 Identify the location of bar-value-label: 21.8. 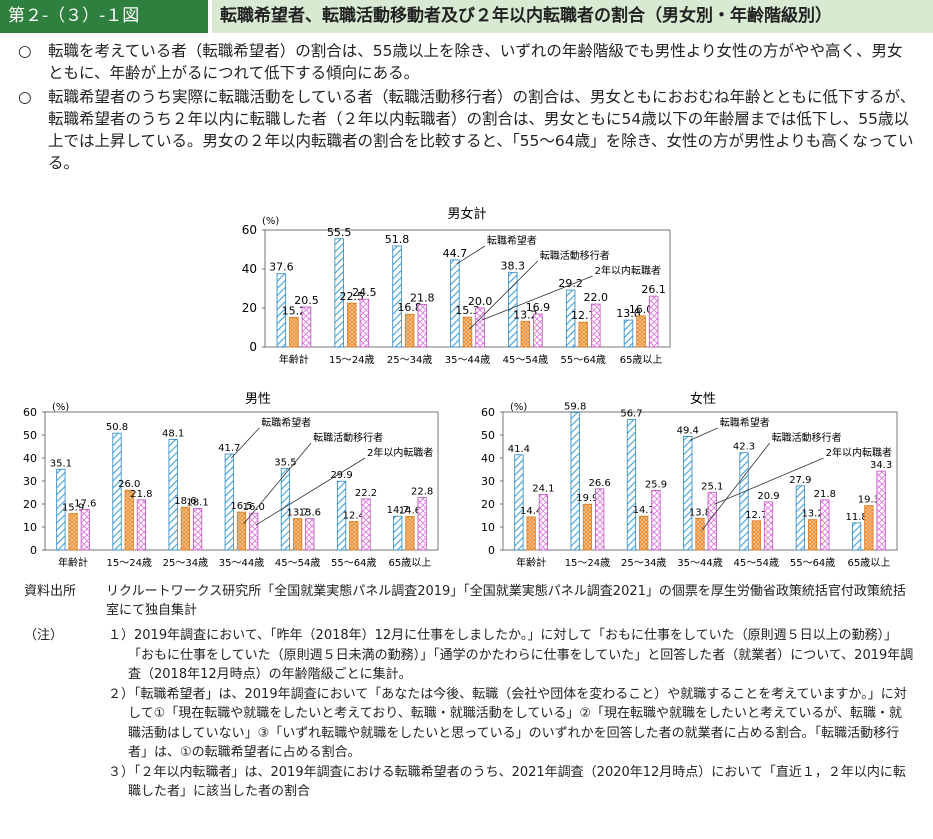
(422, 297).